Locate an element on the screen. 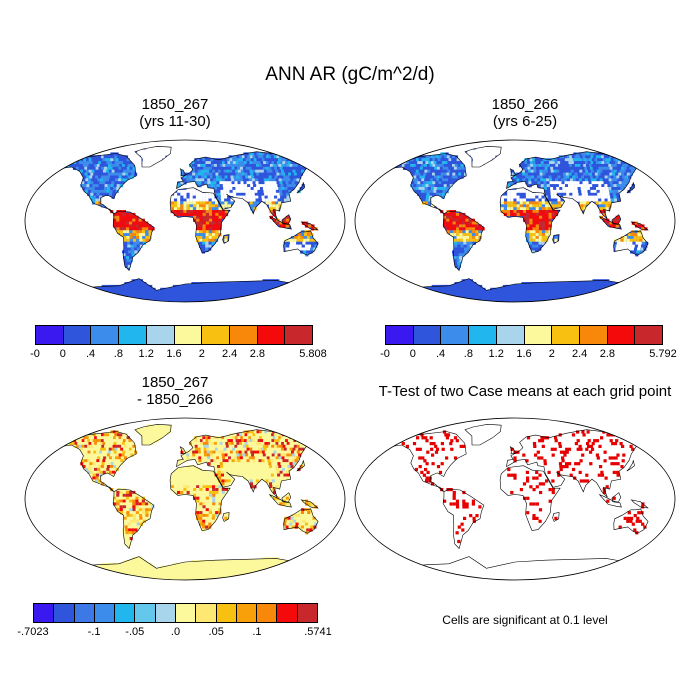  colorbar-tick-label: 5.792 is located at coordinates (663, 354).